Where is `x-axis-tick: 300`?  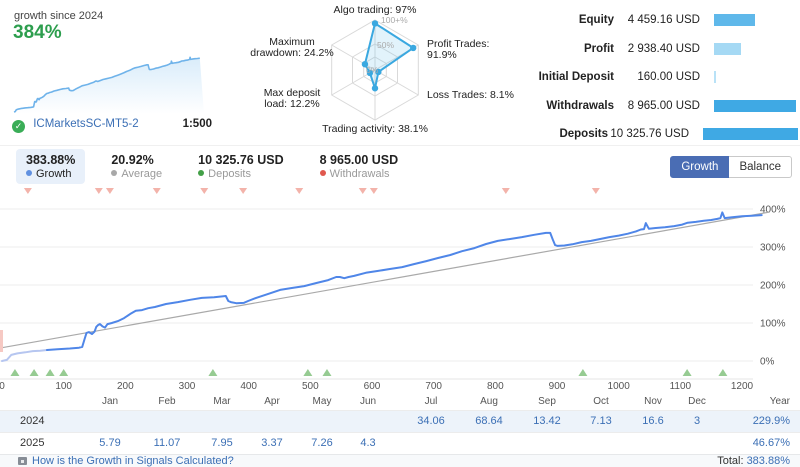
x-axis-tick: 300 is located at coordinates (187, 386).